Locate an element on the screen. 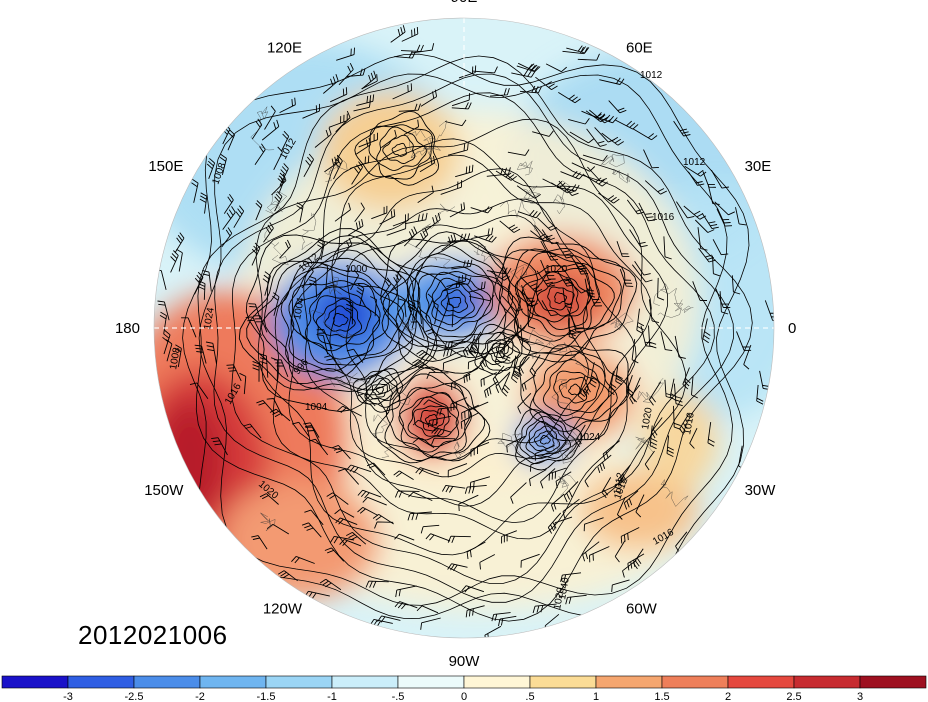  colorbar is located at coordinates (464, 682).